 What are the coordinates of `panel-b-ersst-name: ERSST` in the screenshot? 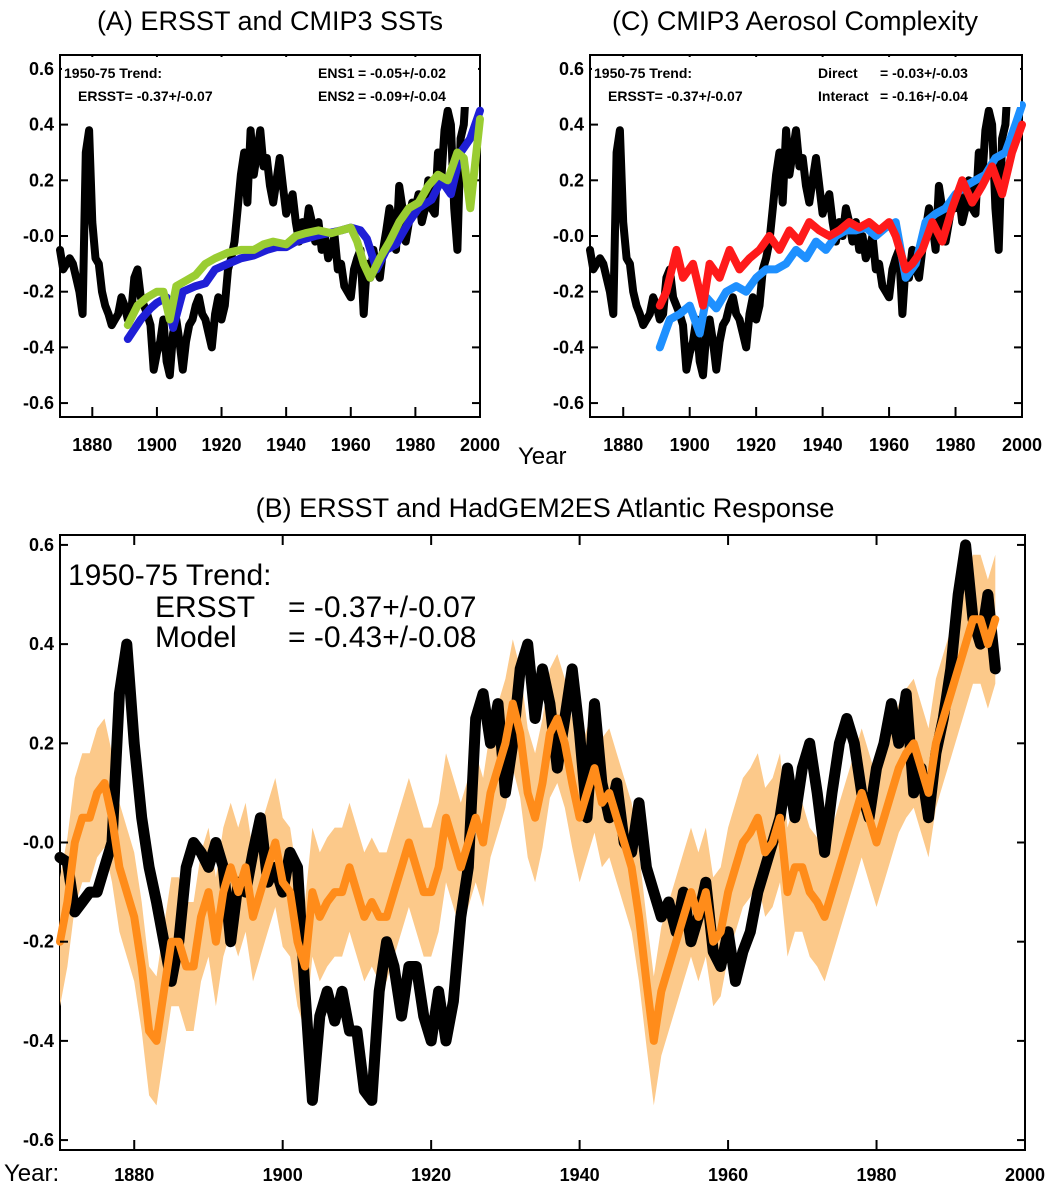 It's located at (205, 607).